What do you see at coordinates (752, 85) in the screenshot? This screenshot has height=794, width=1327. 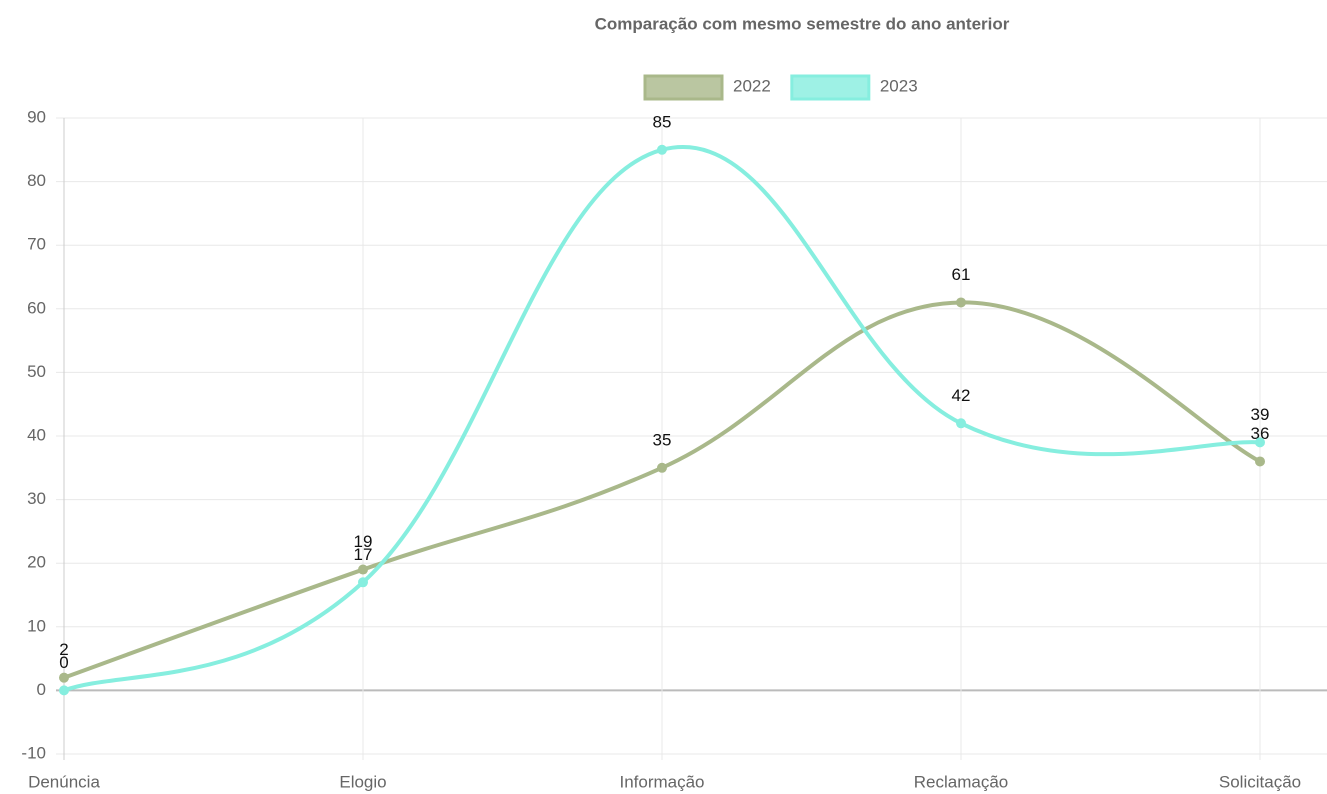 I see `legend-label: 2022` at bounding box center [752, 85].